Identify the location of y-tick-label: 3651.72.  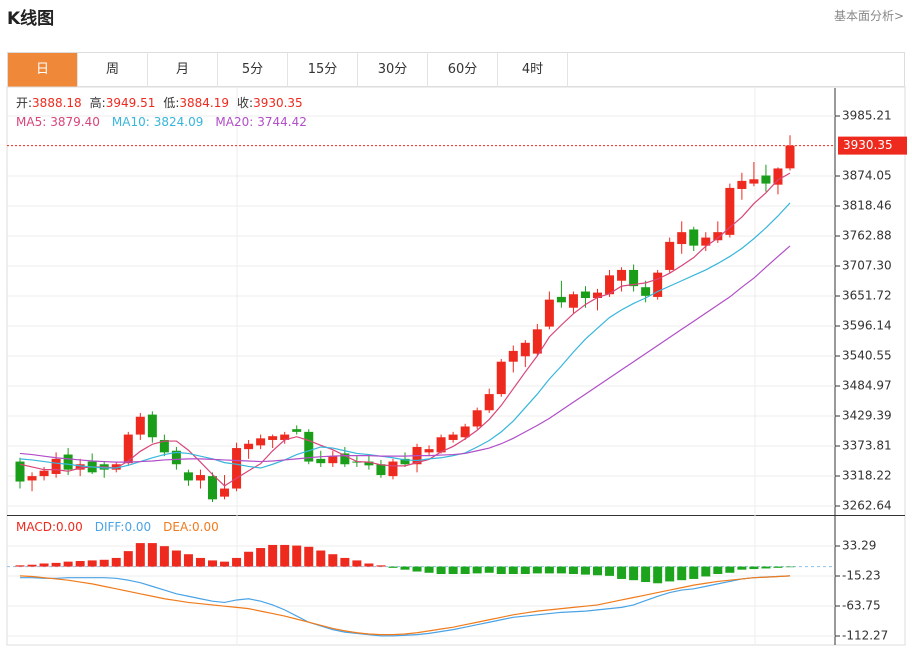
(867, 295).